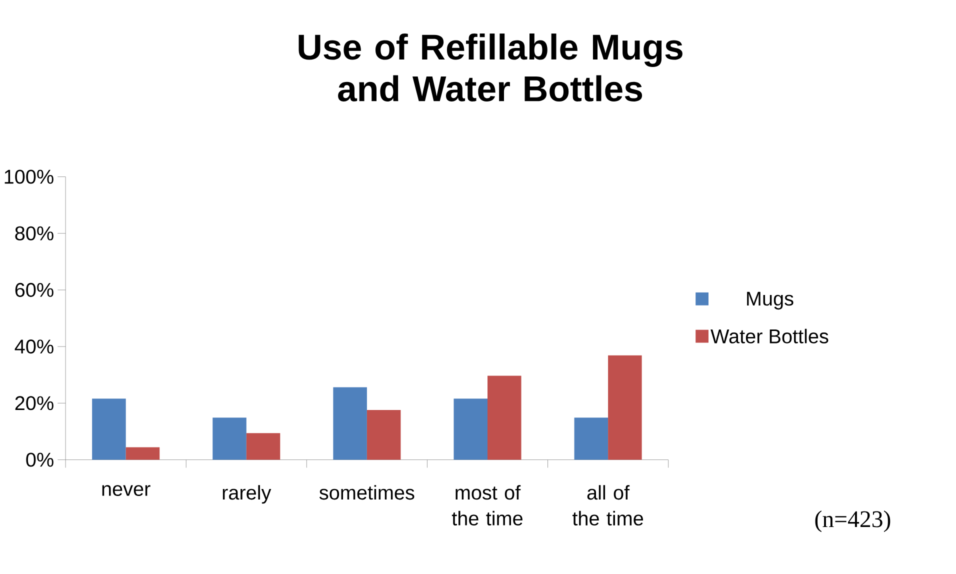  Describe the element at coordinates (34, 233) in the screenshot. I see `y-tick-label: 80%` at that location.